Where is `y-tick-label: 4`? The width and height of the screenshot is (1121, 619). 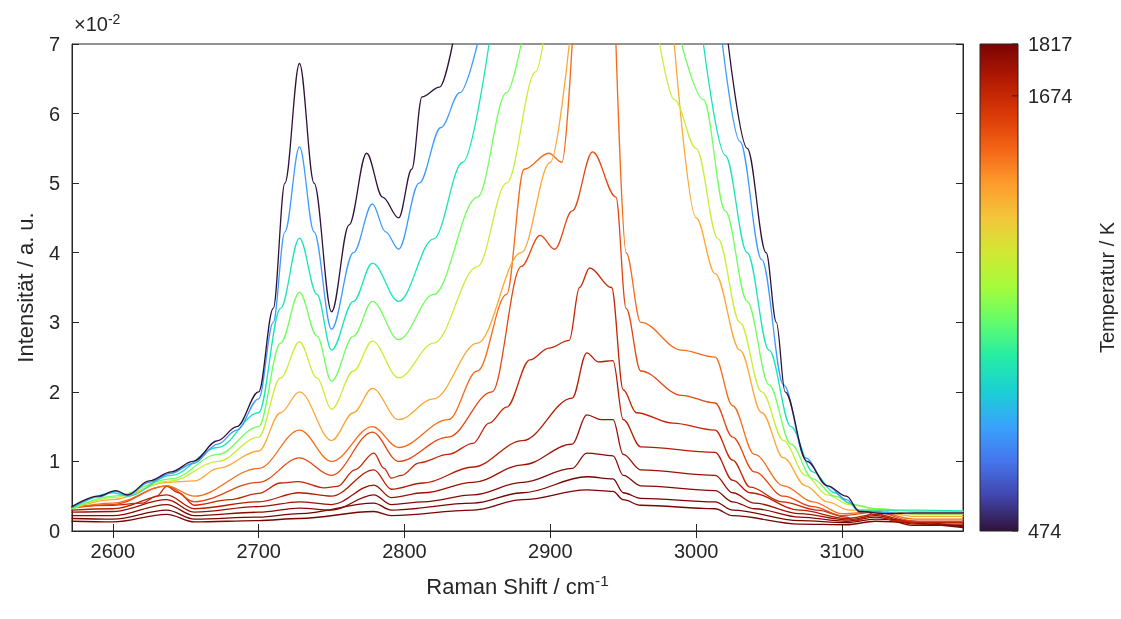 y-tick-label: 4 is located at coordinates (54, 252).